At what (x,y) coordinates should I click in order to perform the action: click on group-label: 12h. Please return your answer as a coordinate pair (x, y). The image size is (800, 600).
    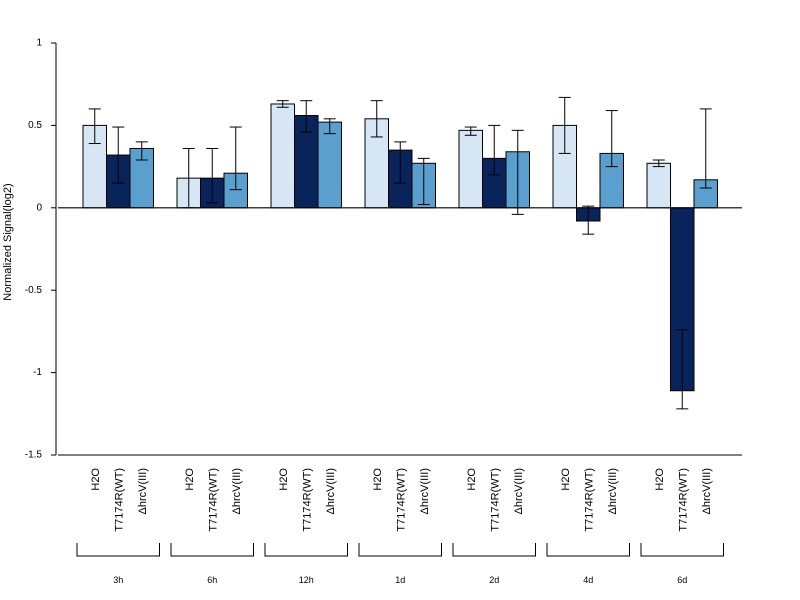
    Looking at the image, I should click on (306, 580).